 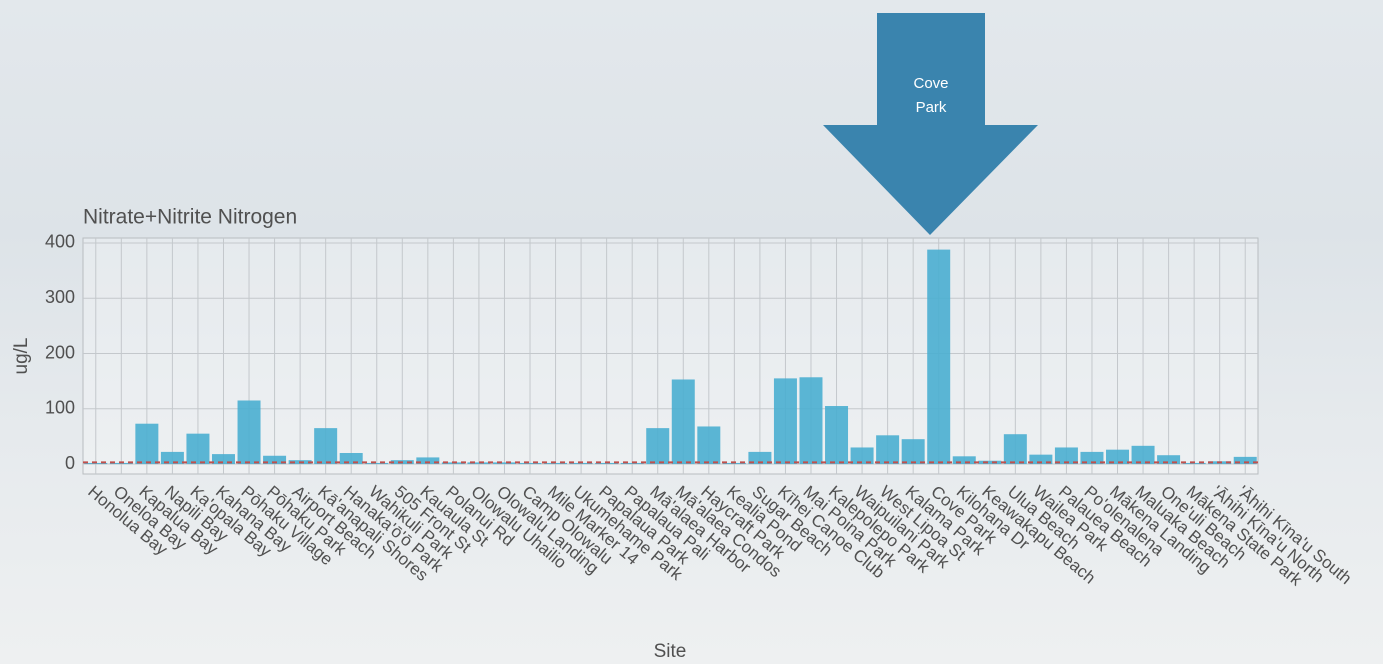 What do you see at coordinates (930, 180) in the screenshot?
I see `annotation-arrow-head` at bounding box center [930, 180].